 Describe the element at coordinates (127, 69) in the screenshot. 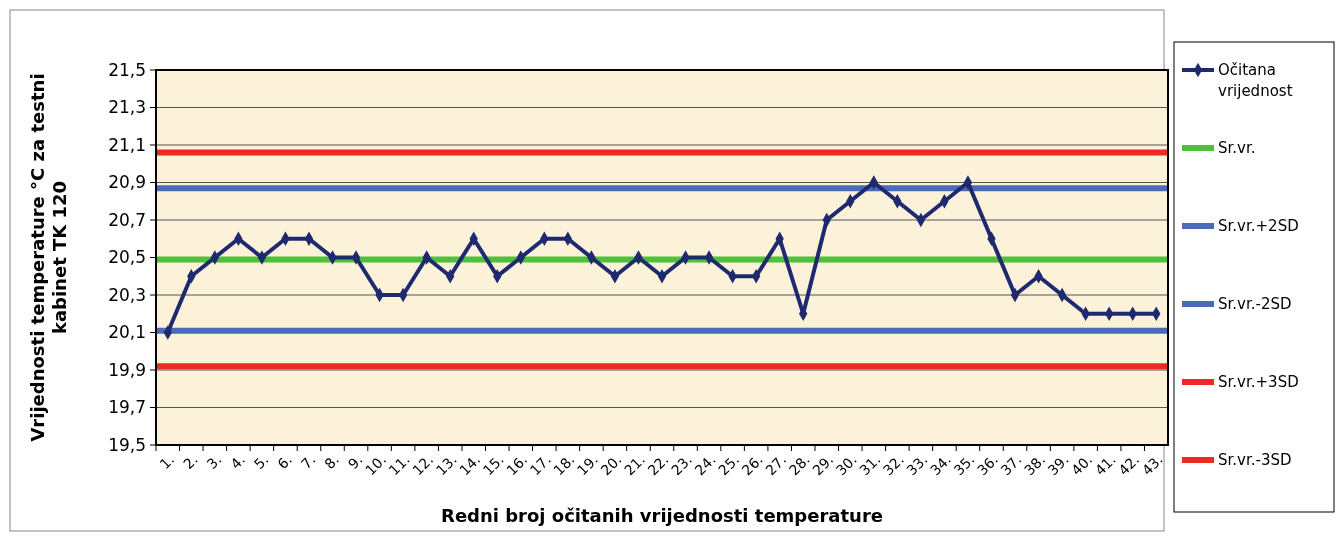

I see `y-tick-label: 21,5` at that location.